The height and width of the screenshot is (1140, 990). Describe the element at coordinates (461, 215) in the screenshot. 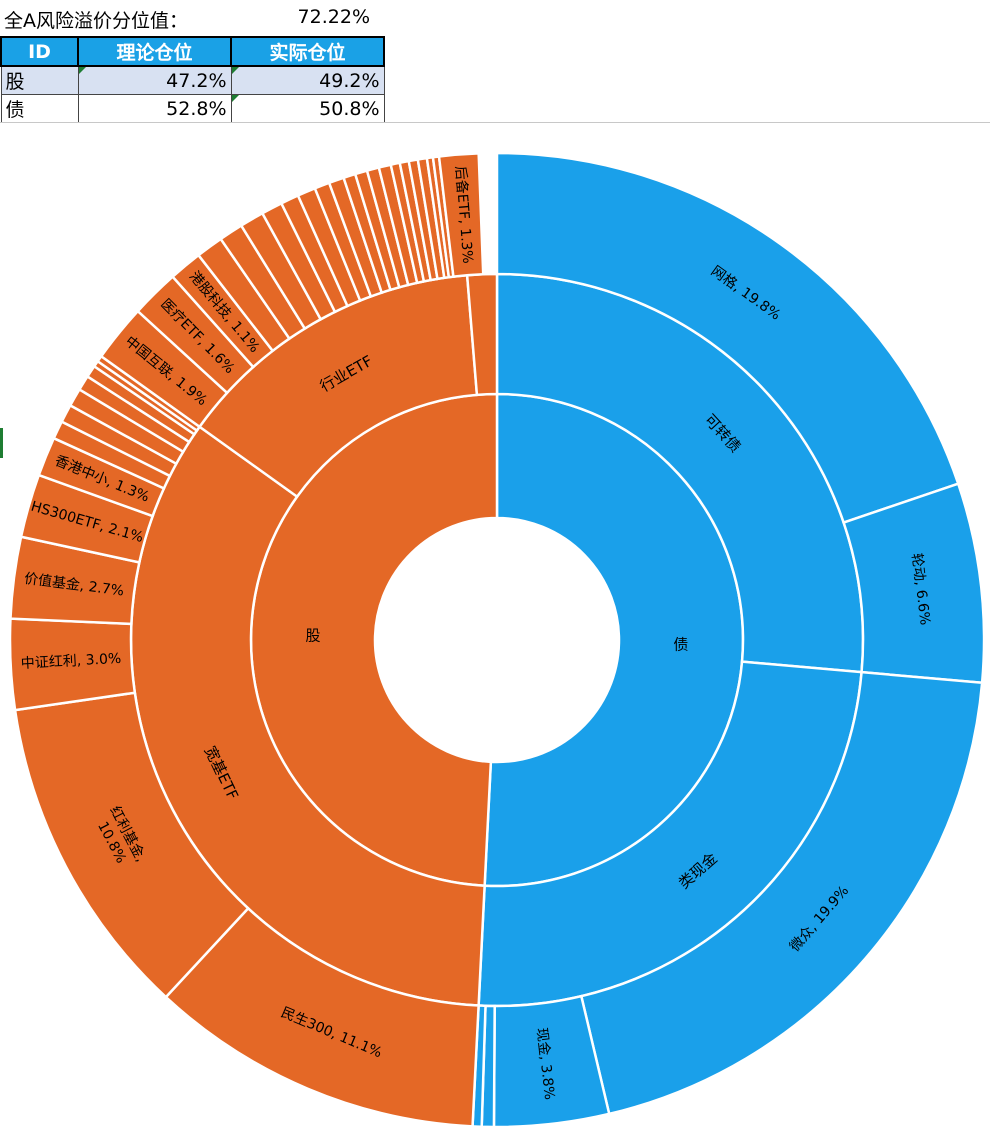

I see `outer-segment` at that location.